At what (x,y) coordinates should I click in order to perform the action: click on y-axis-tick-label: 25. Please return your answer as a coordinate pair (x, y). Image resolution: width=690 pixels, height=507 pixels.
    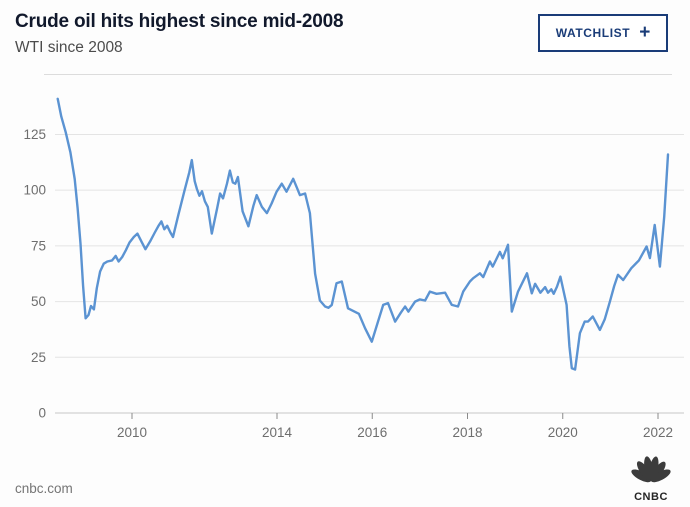
    Looking at the image, I should click on (38, 357).